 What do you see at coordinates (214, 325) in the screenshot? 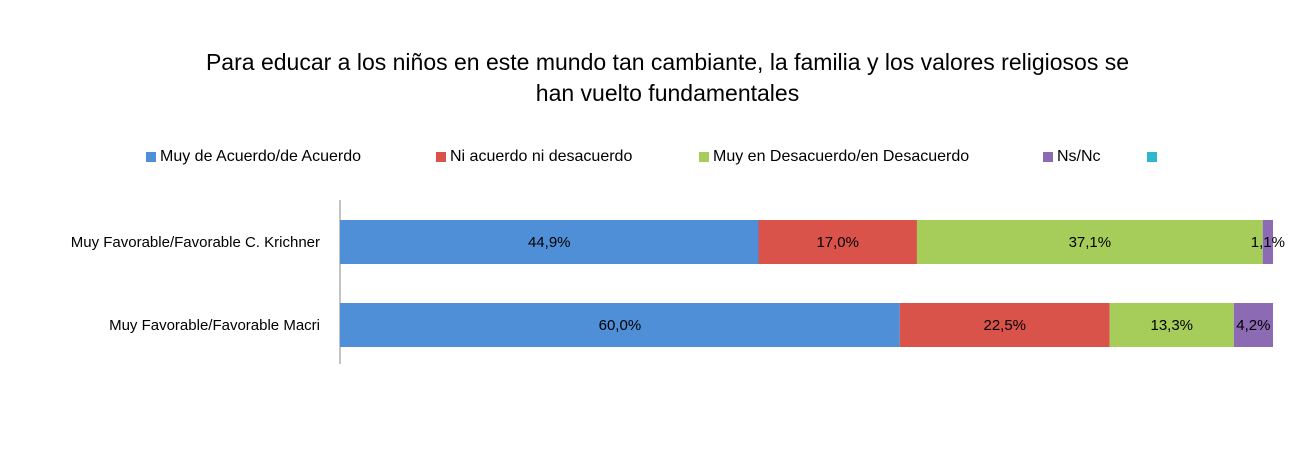
I see `category-label: Muy Favorable/Favorable Macri` at bounding box center [214, 325].